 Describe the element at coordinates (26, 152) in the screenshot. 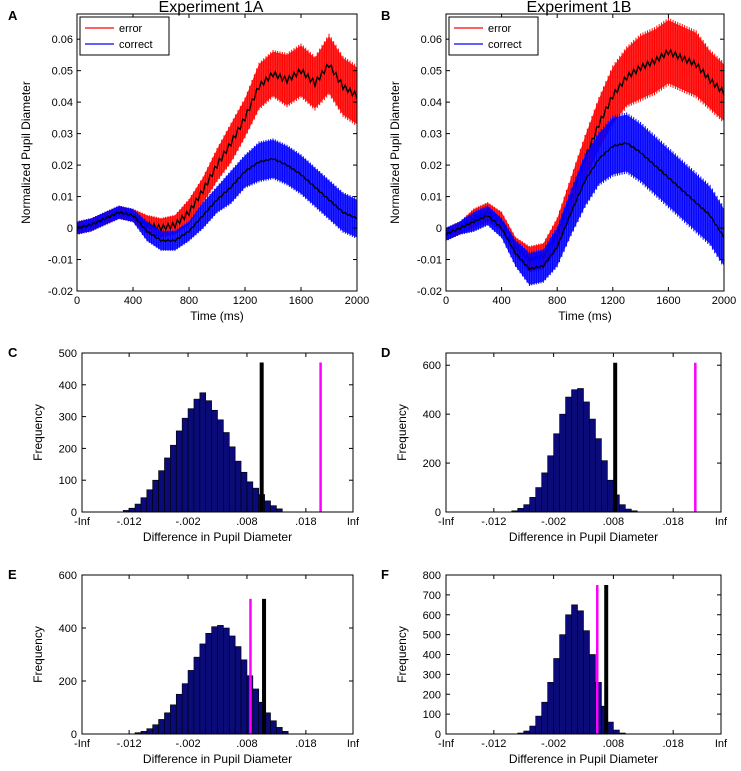

I see `y-axis-label: Normalized Pupil Diameter` at that location.